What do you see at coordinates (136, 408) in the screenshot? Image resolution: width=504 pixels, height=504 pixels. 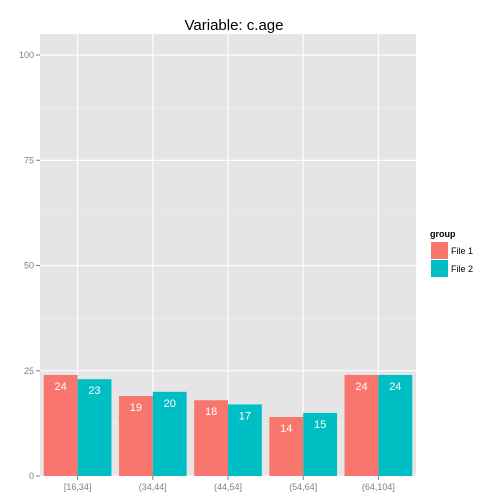 I see `data-label: 19` at bounding box center [136, 408].